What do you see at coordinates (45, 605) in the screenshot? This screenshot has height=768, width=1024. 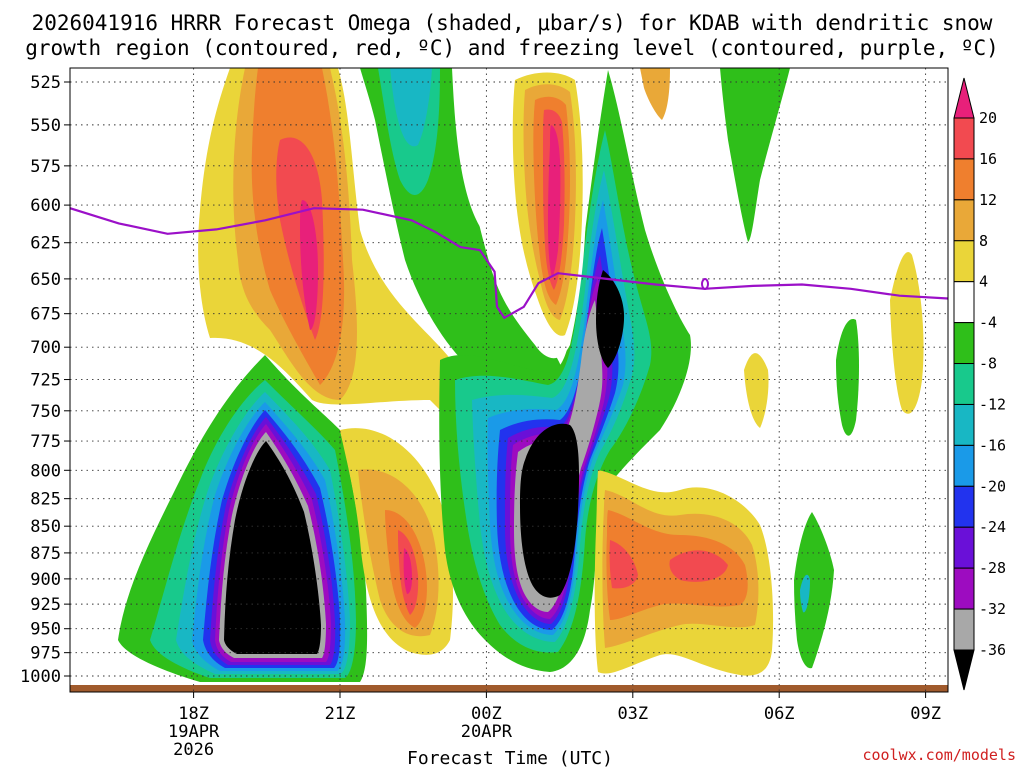 I see `y-tick-label: 925` at bounding box center [45, 605].